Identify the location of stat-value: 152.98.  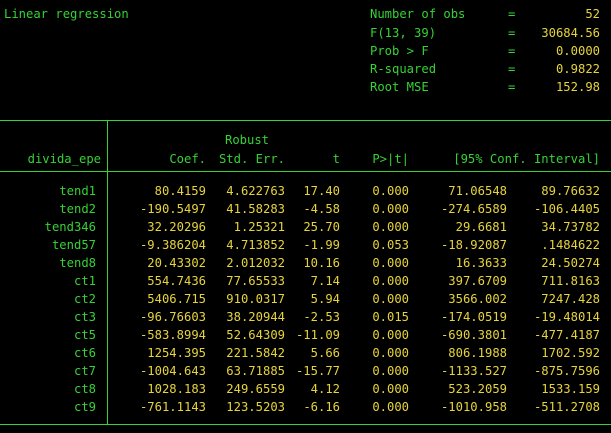
(577, 87).